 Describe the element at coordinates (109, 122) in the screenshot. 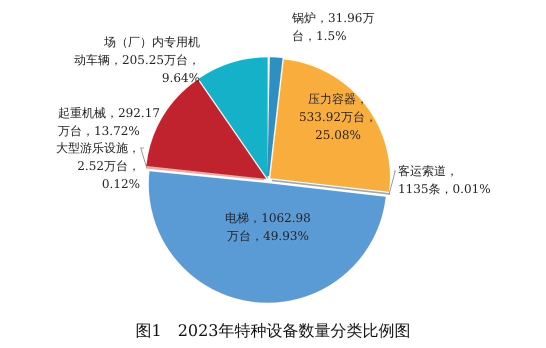

I see `slice-label: 起重机械，292.17万台，13.72%` at that location.